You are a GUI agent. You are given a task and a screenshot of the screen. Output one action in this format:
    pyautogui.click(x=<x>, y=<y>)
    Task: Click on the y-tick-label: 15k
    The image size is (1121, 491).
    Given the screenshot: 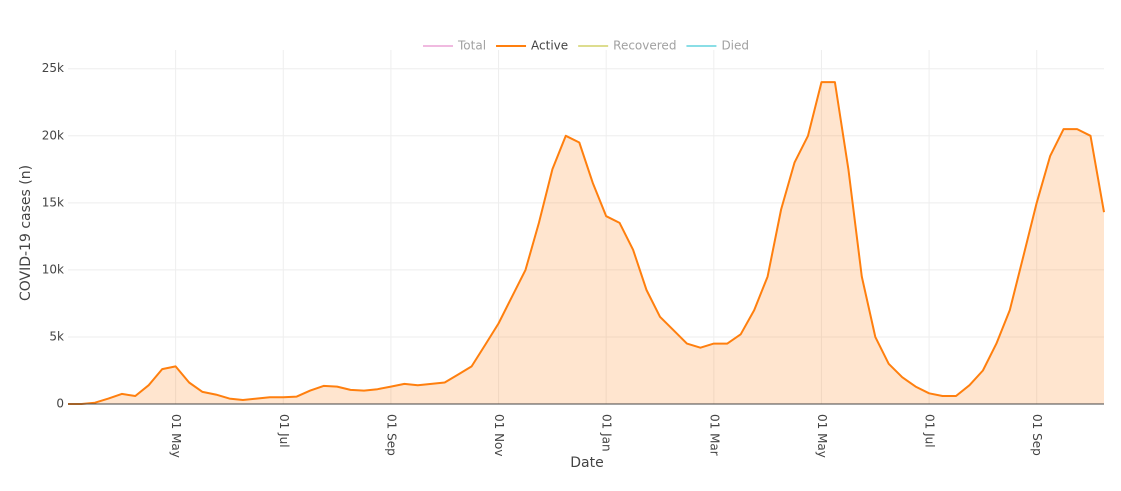 What is the action you would take?
    pyautogui.click(x=53, y=202)
    